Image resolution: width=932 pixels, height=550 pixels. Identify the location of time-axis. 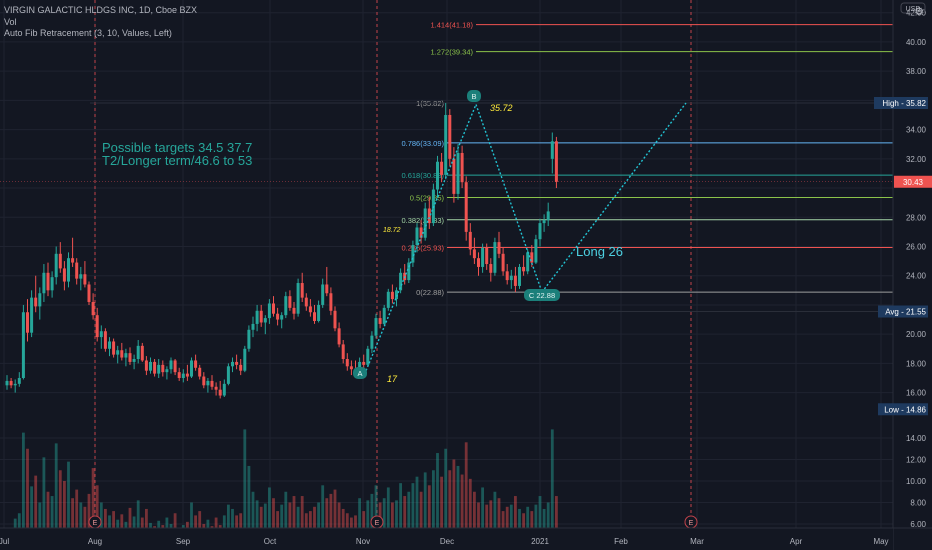
(446, 539).